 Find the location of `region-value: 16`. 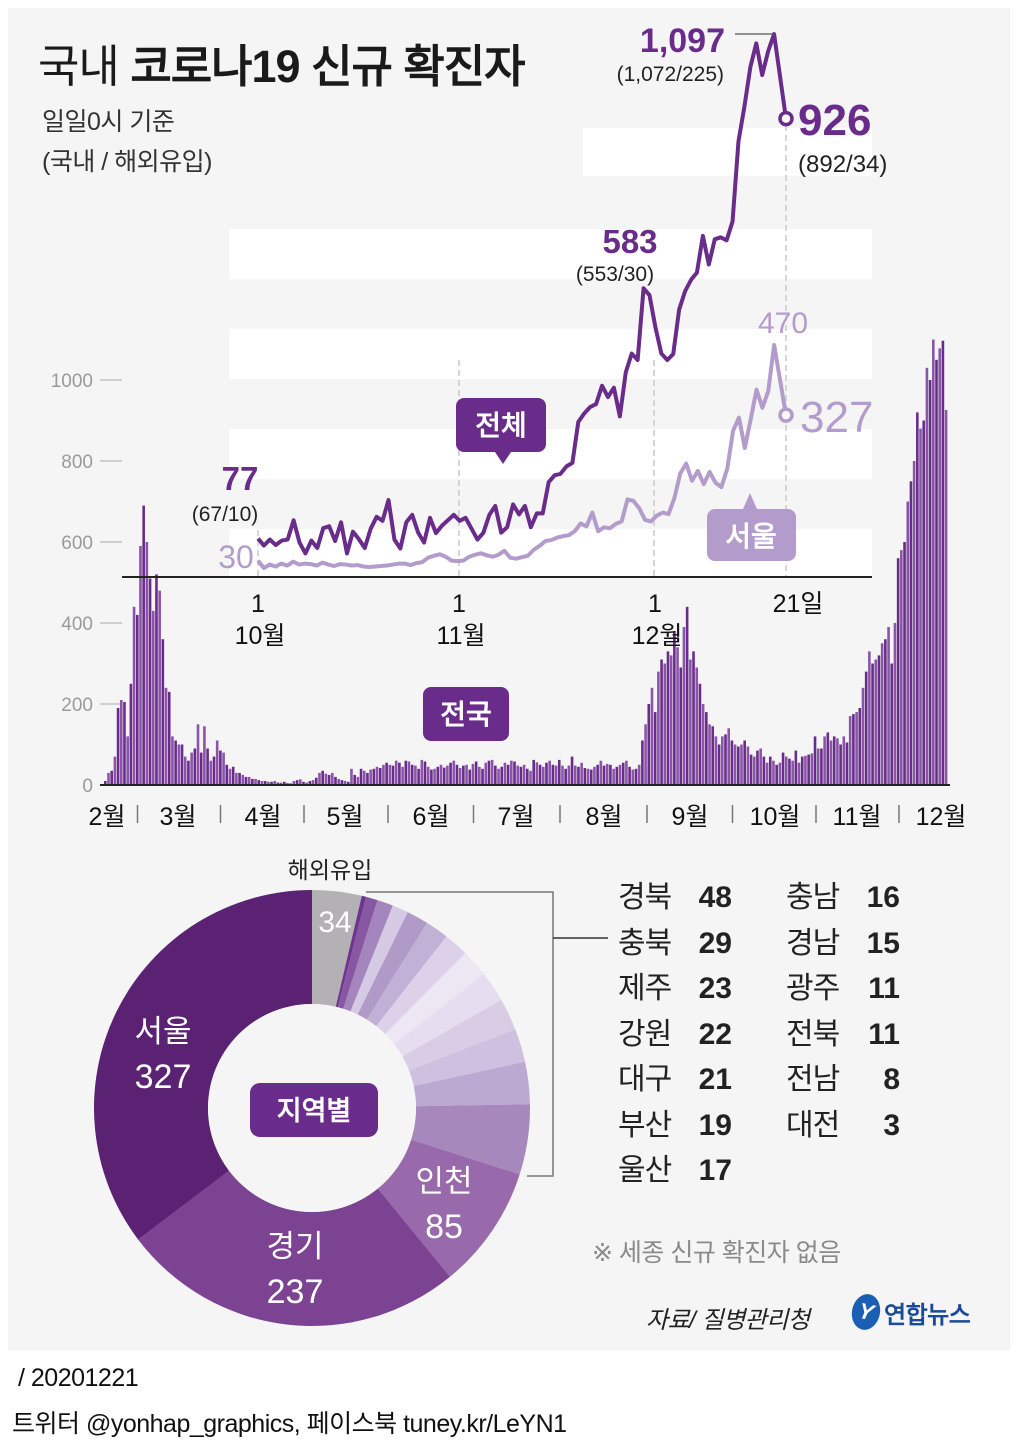

region-value: 16 is located at coordinates (883, 897).